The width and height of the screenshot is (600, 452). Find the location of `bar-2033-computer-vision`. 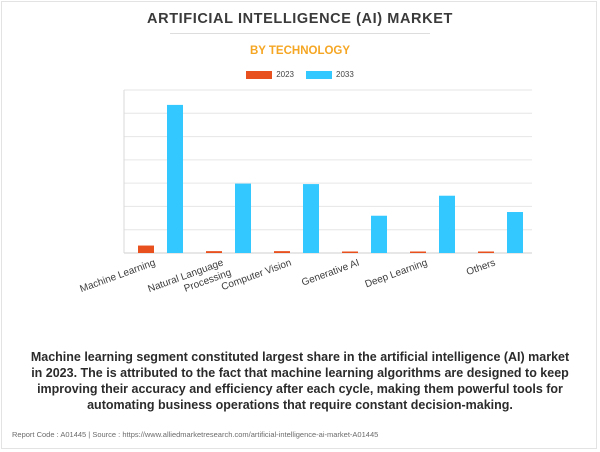

bar-2033-computer-vision is located at coordinates (311, 218).